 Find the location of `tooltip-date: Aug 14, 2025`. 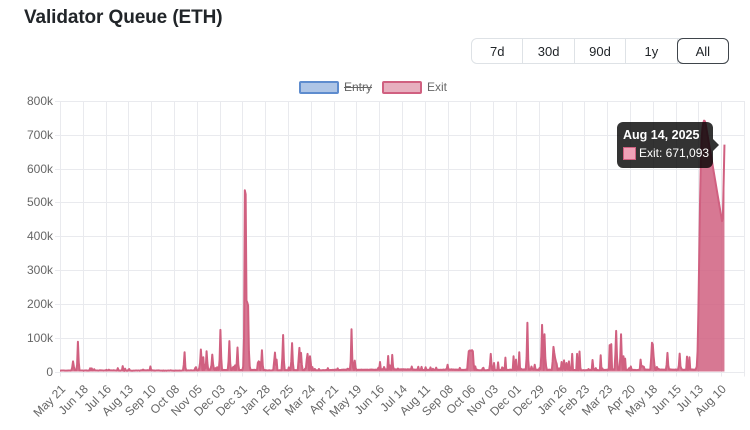

tooltip-date: Aug 14, 2025 is located at coordinates (661, 135).